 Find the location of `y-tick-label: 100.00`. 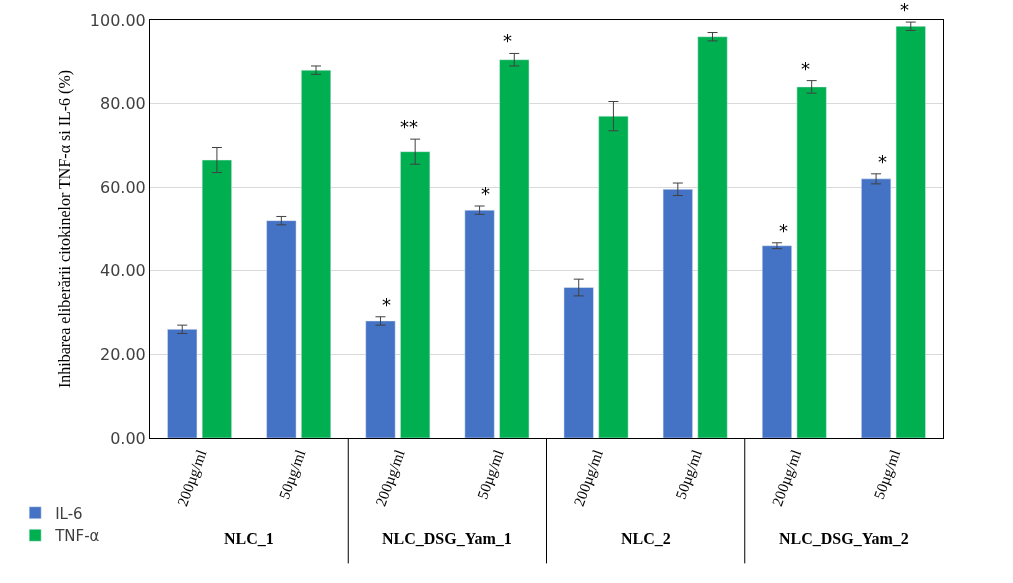

y-tick-label: 100.00 is located at coordinates (117, 20).